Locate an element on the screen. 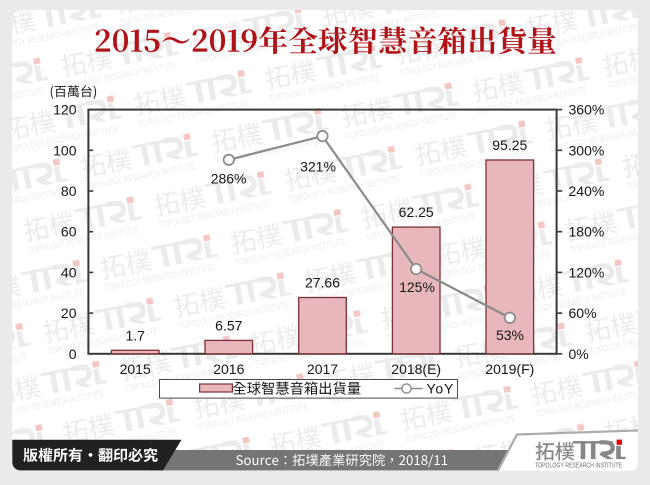 The image size is (650, 485). svg-text: 300% is located at coordinates (587, 150).